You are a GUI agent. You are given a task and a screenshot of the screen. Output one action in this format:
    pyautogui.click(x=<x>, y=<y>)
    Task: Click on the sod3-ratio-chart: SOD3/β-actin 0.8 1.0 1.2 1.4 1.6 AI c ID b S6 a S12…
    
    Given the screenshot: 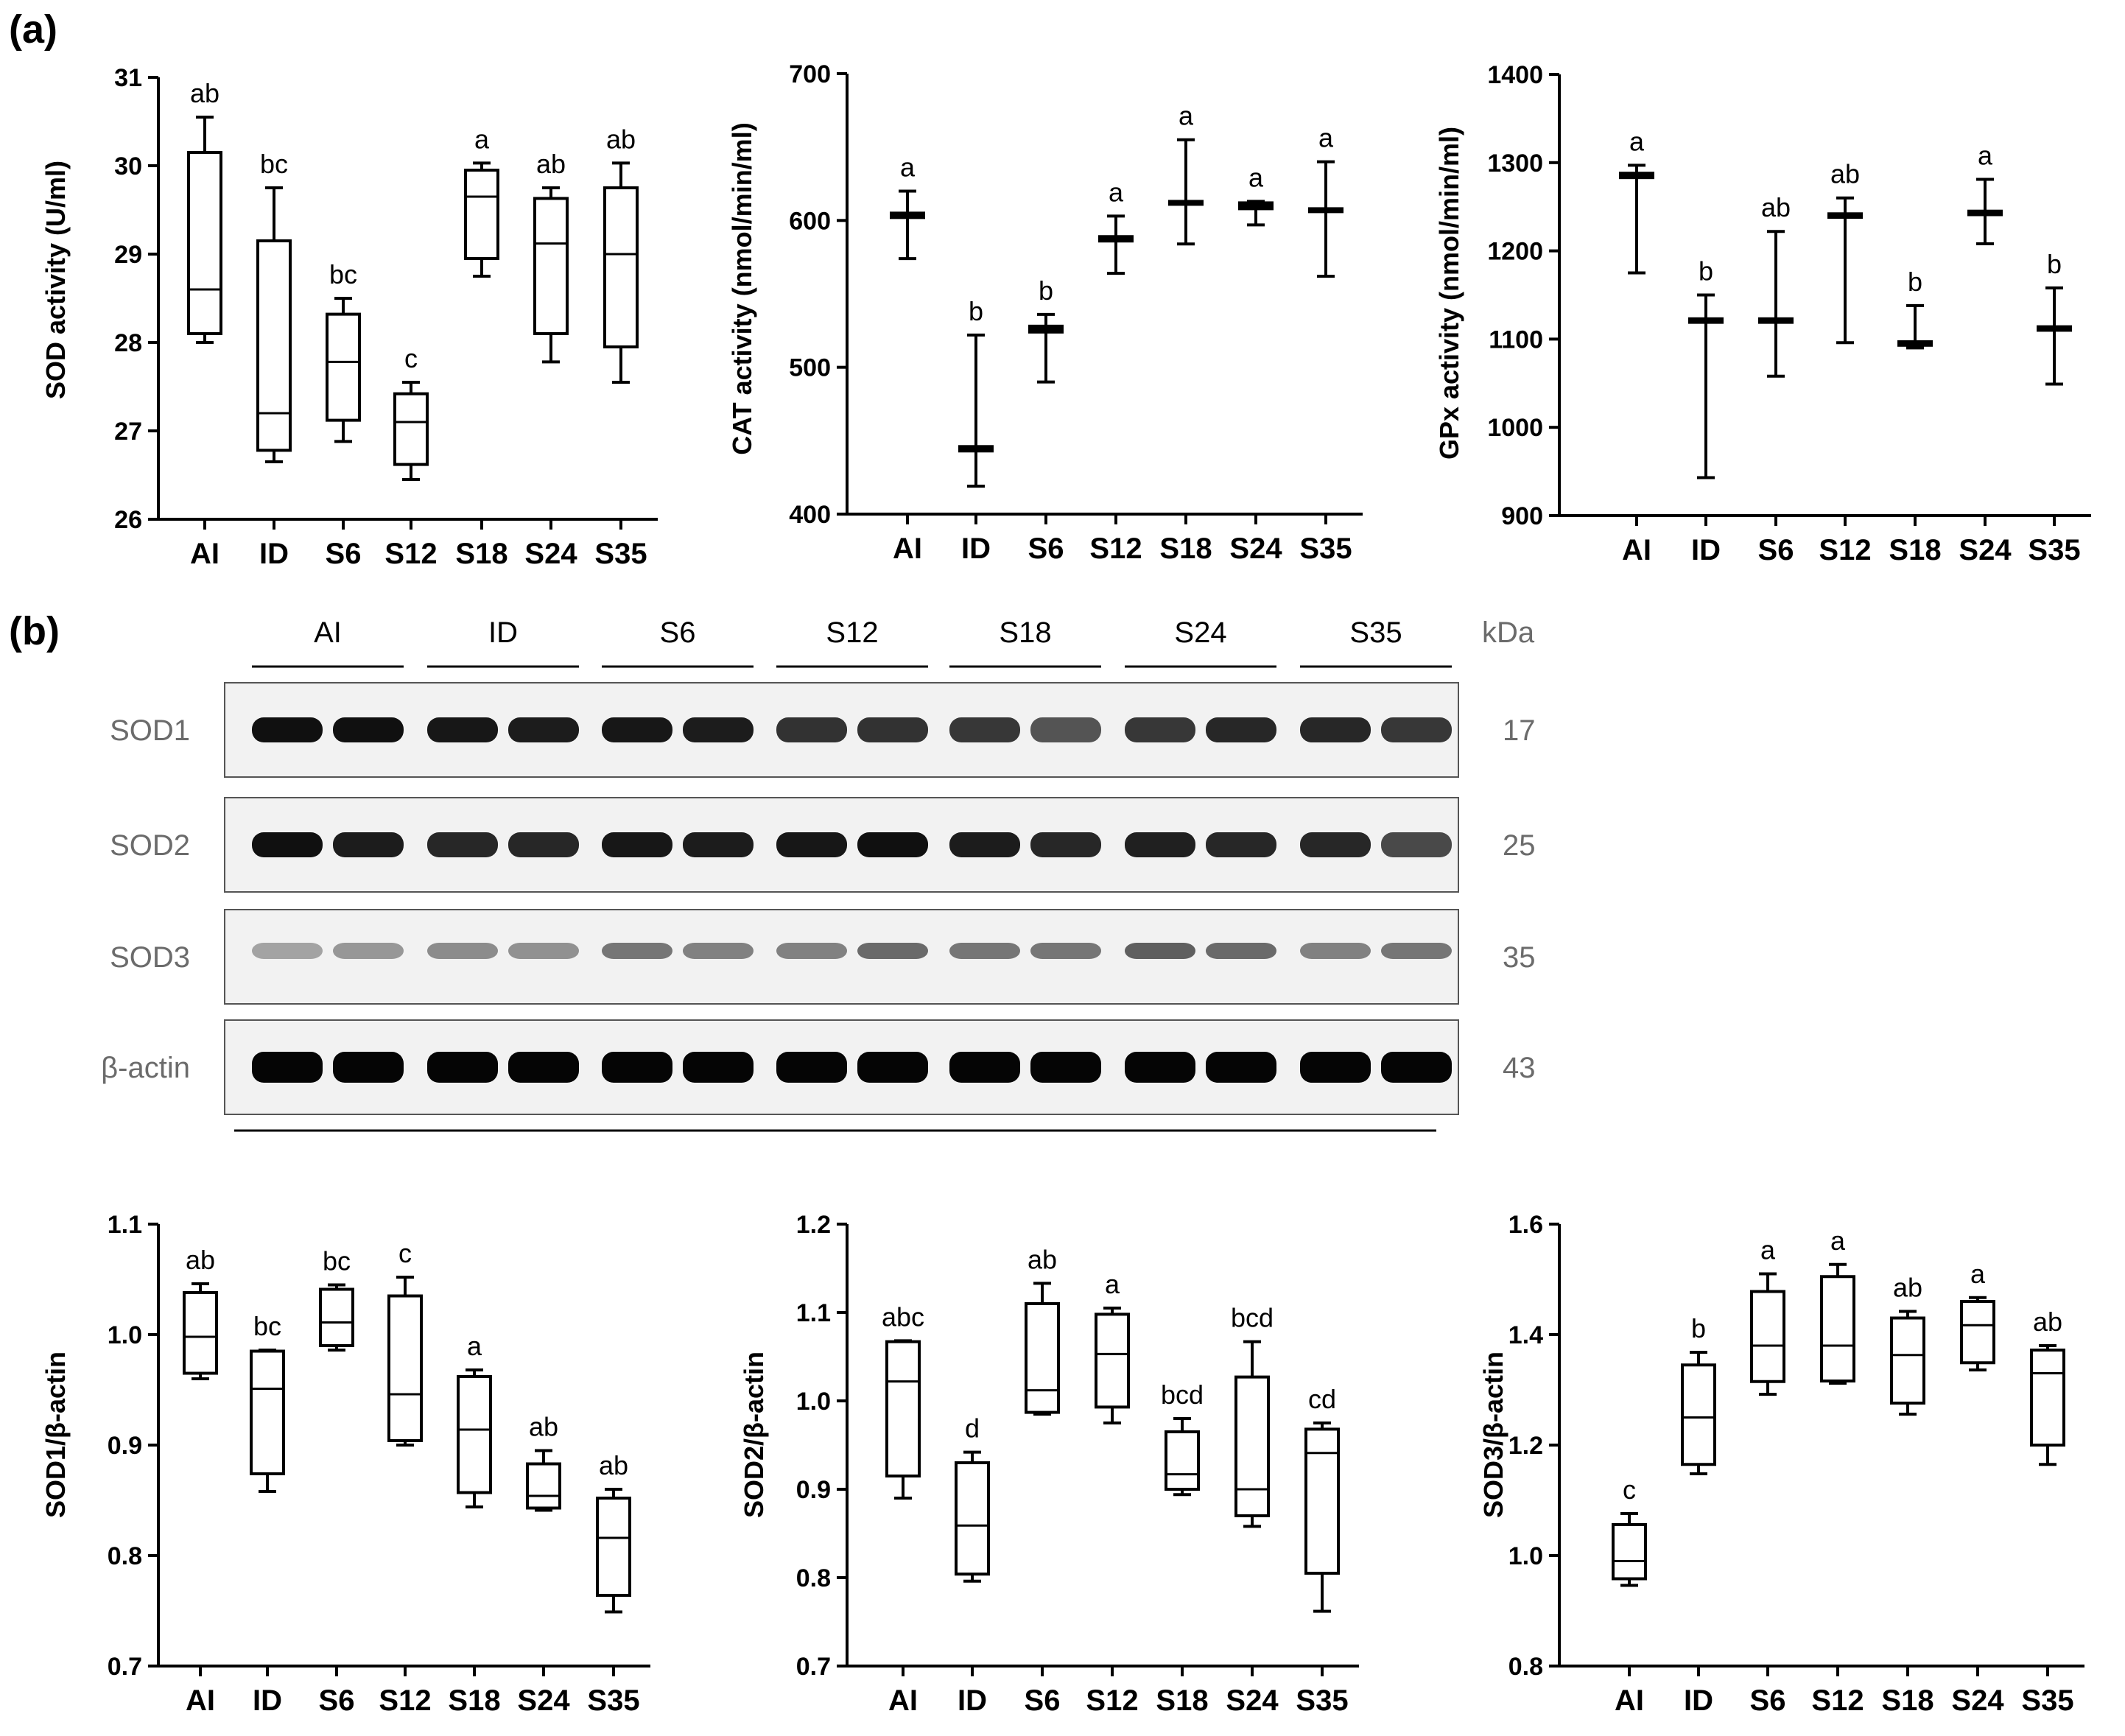 What is the action you would take?
    pyautogui.click(x=1781, y=1464)
    